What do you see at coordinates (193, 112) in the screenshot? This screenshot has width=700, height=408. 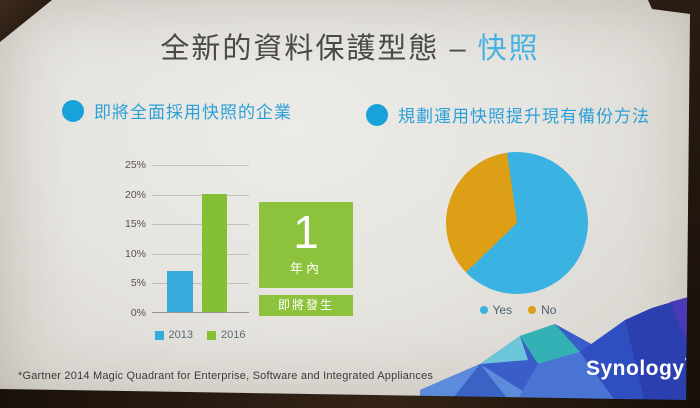 I see `section-heading-label: 即將全面採用快照的企業` at bounding box center [193, 112].